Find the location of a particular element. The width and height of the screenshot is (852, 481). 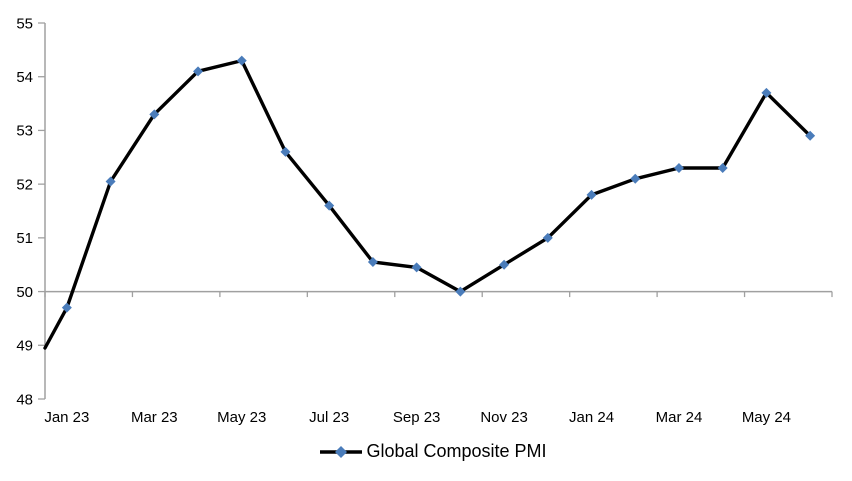

y-axis-label: 49 is located at coordinates (24, 346).